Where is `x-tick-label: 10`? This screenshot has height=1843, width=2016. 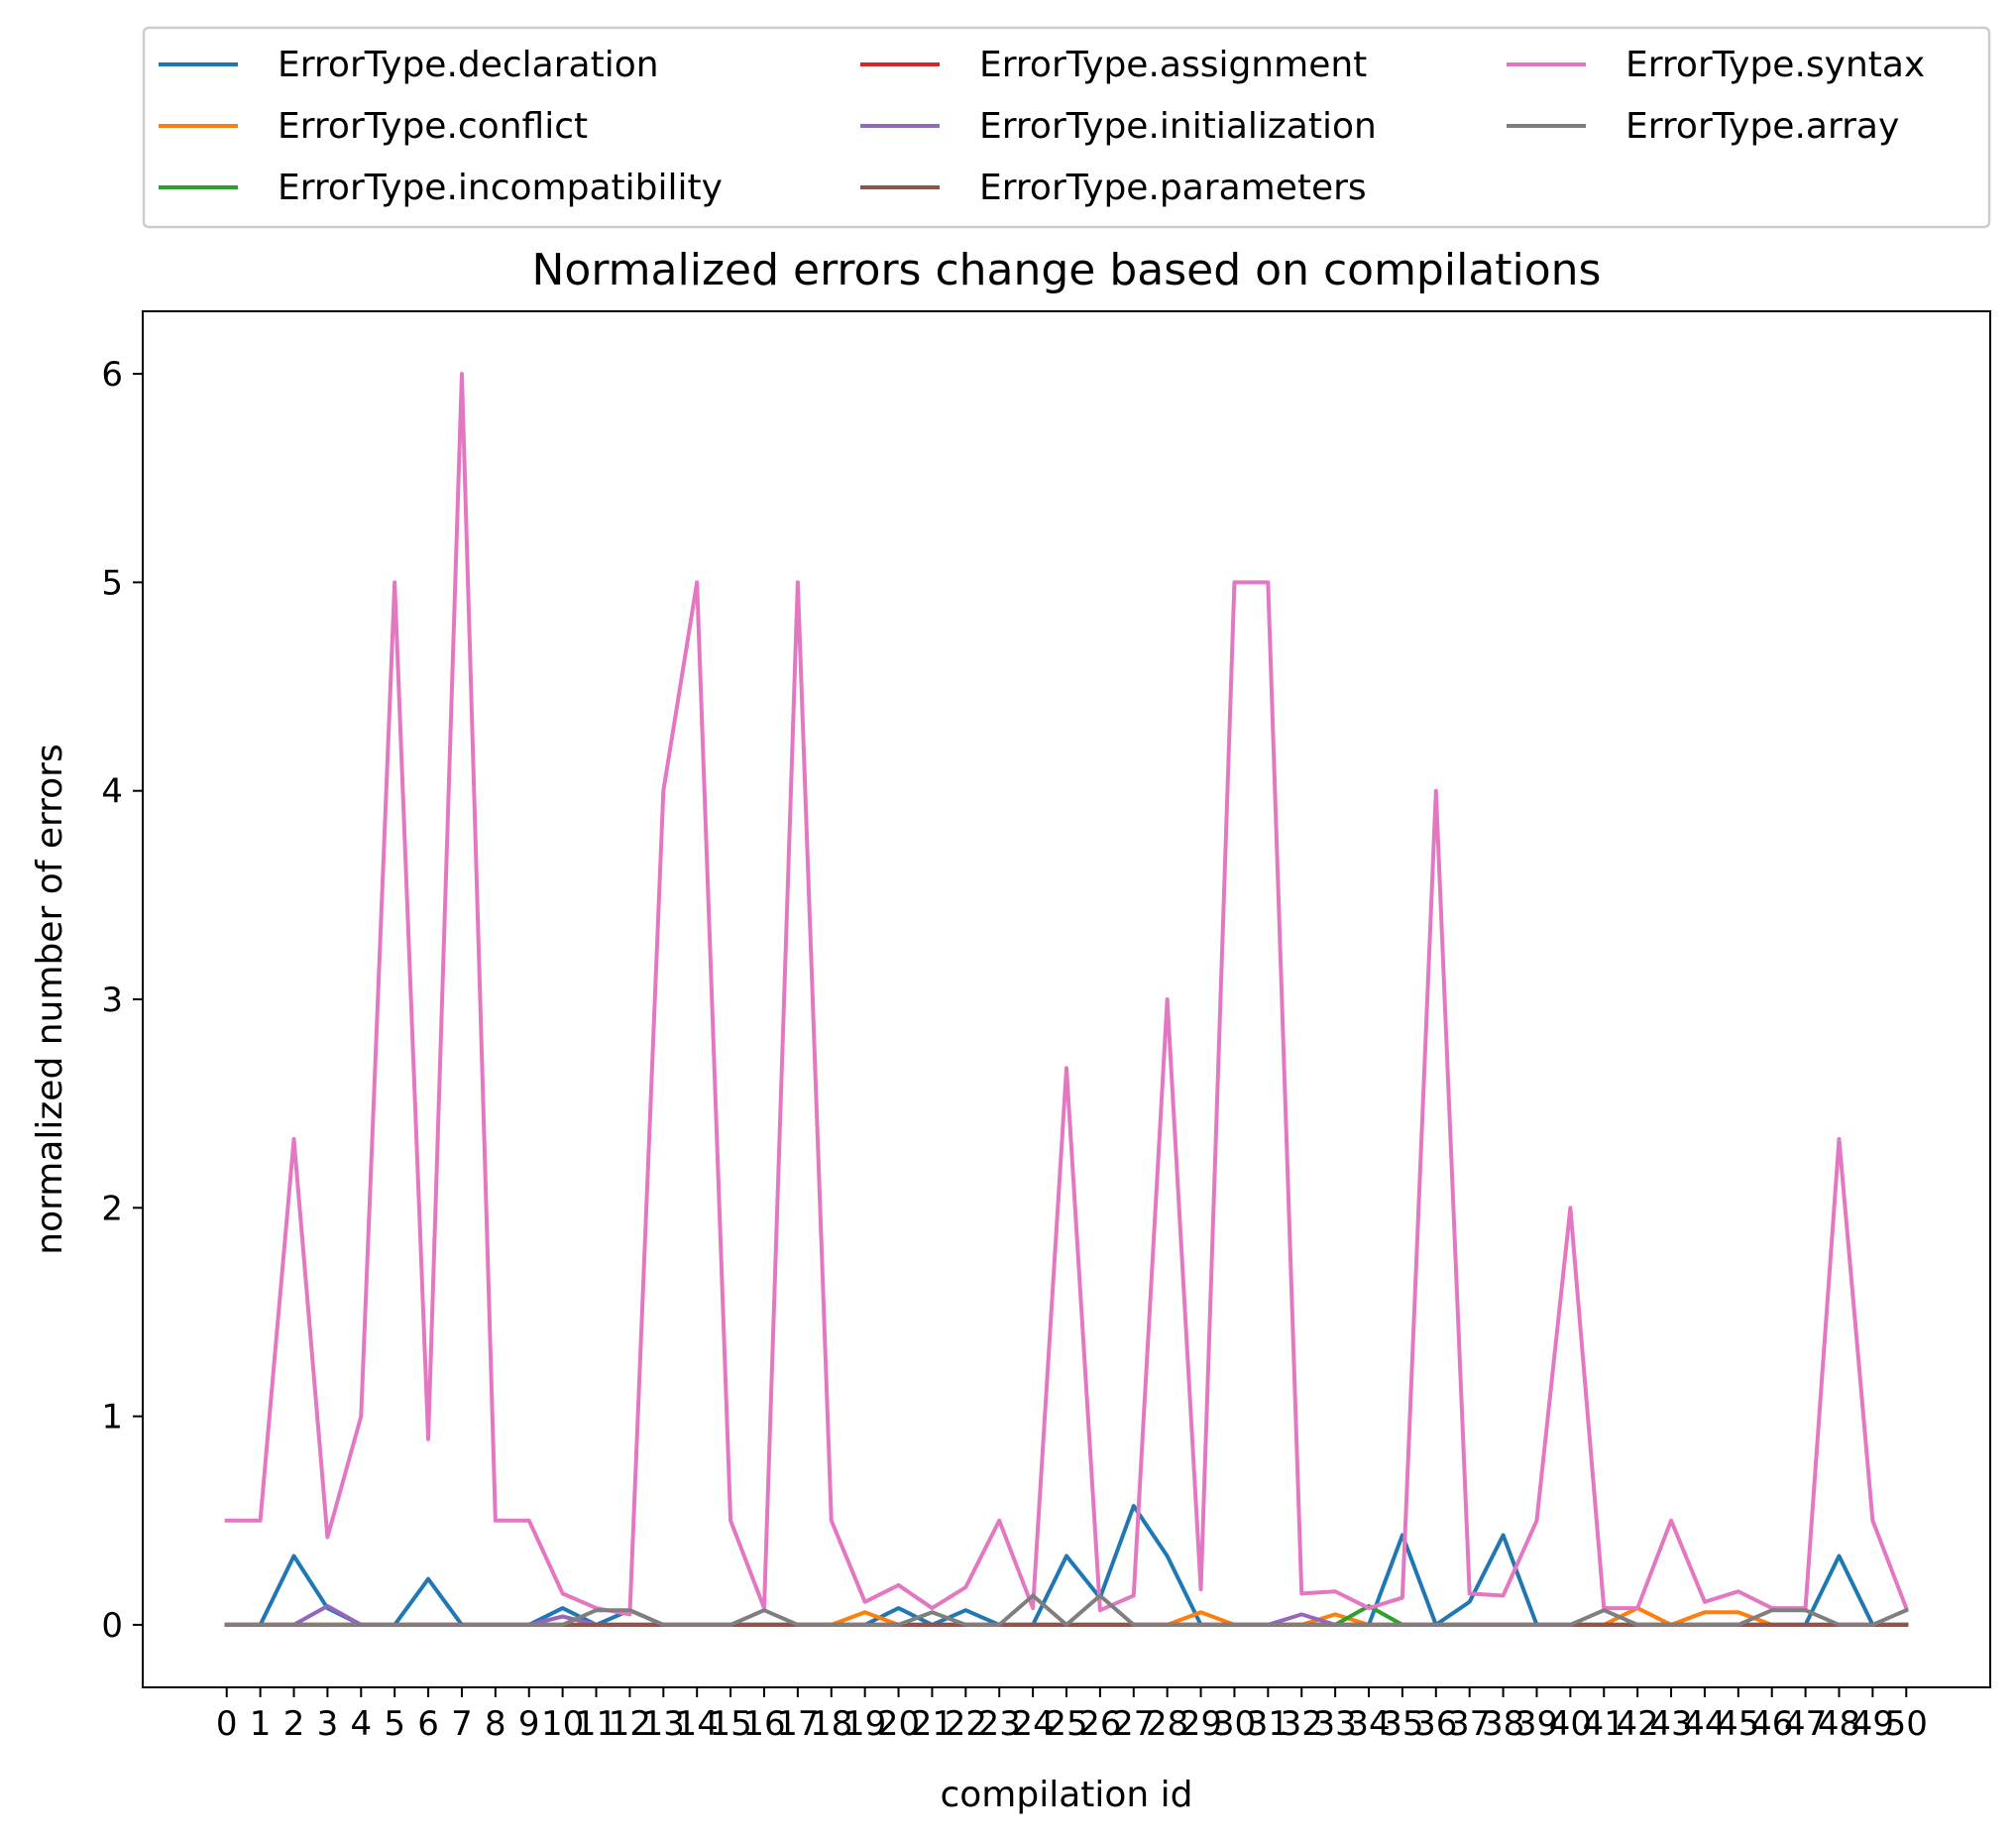 x-tick-label: 10 is located at coordinates (562, 1724).